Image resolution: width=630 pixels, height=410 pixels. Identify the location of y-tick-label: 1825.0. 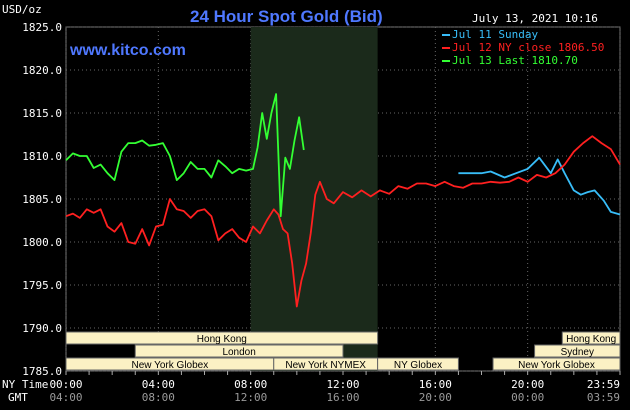
(42, 27).